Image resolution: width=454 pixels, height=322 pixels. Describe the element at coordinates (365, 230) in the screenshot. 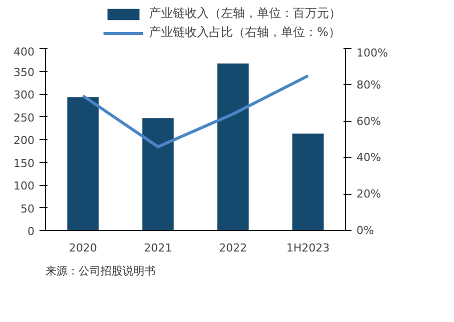

I see `y2-tick-label: 0%` at that location.